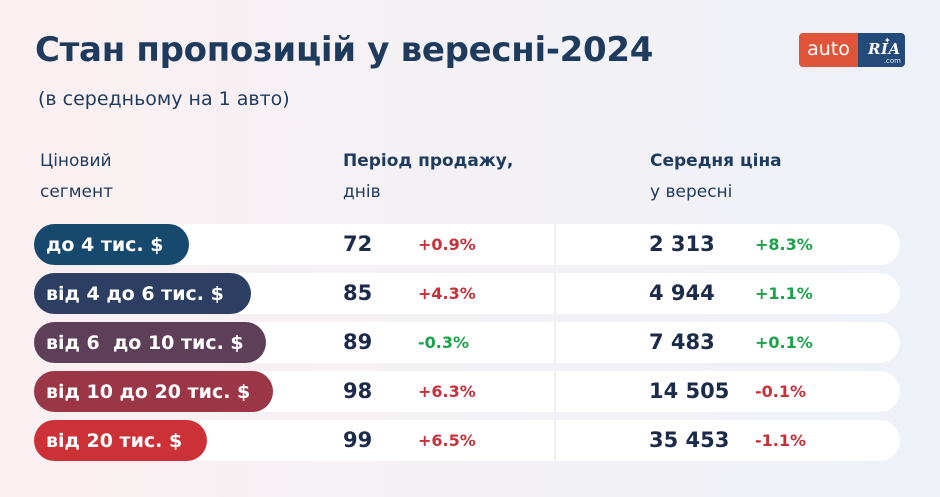 The height and width of the screenshot is (497, 940). Describe the element at coordinates (120, 440) in the screenshot. I see `segment-label: від 20 тис. $` at that location.